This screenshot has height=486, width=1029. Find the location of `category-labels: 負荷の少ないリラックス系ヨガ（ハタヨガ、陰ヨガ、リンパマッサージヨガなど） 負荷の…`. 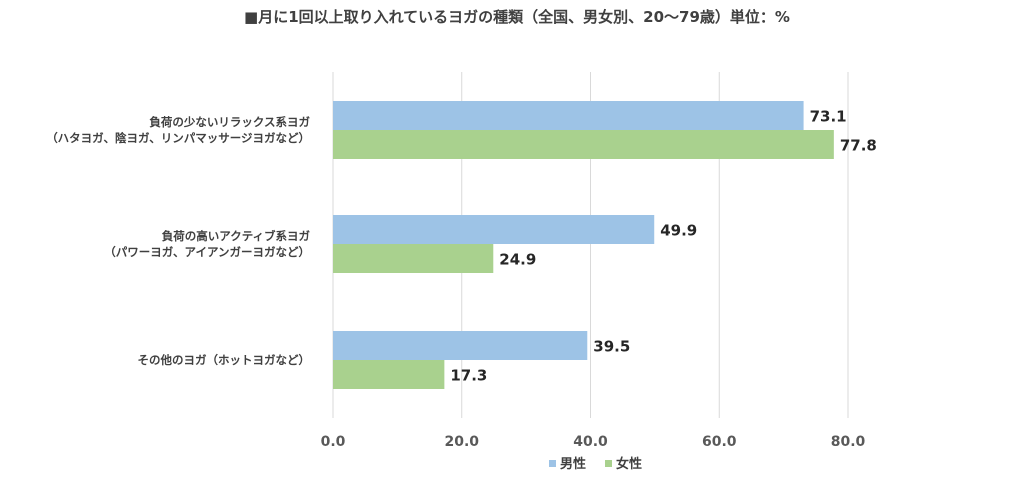

category-labels: 負荷の少ないリラックス系ヨガ（ハタヨガ、陰ヨガ、リンパマッサージヨガなど） 負荷の… is located at coordinates (178, 241).